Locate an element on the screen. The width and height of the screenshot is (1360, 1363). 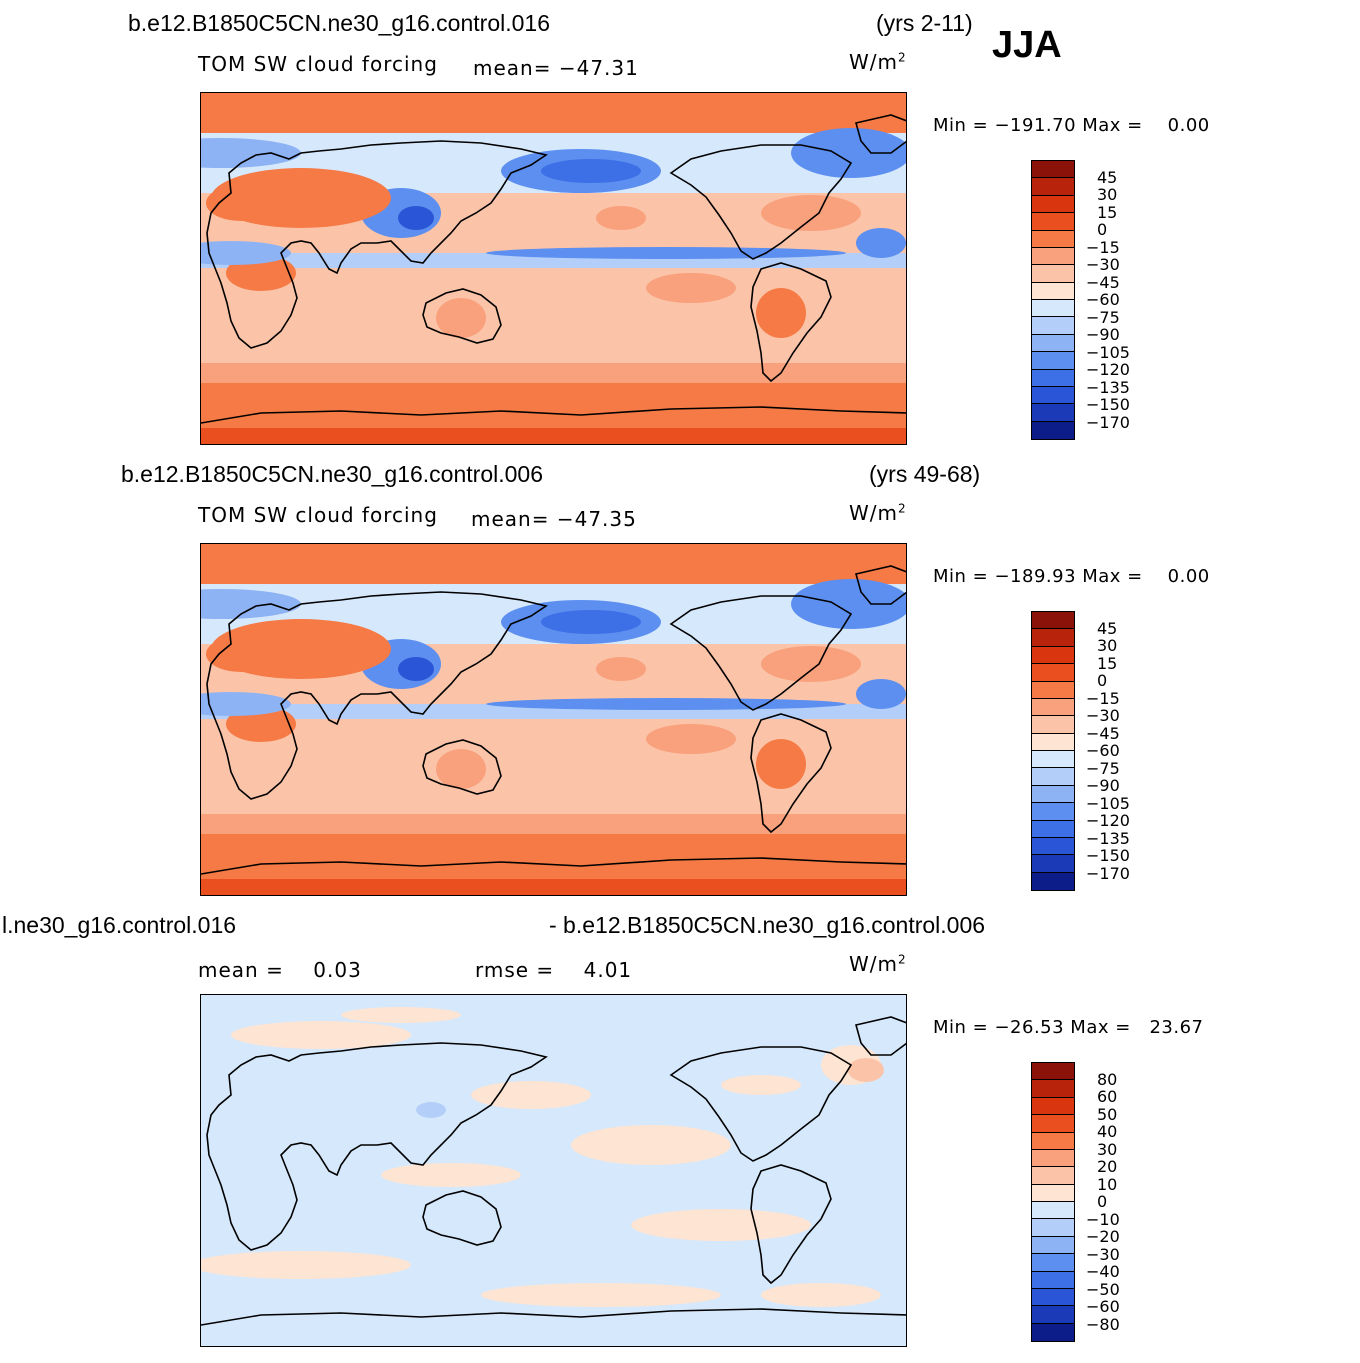
colorbar-label: 60 is located at coordinates (1107, 1096).